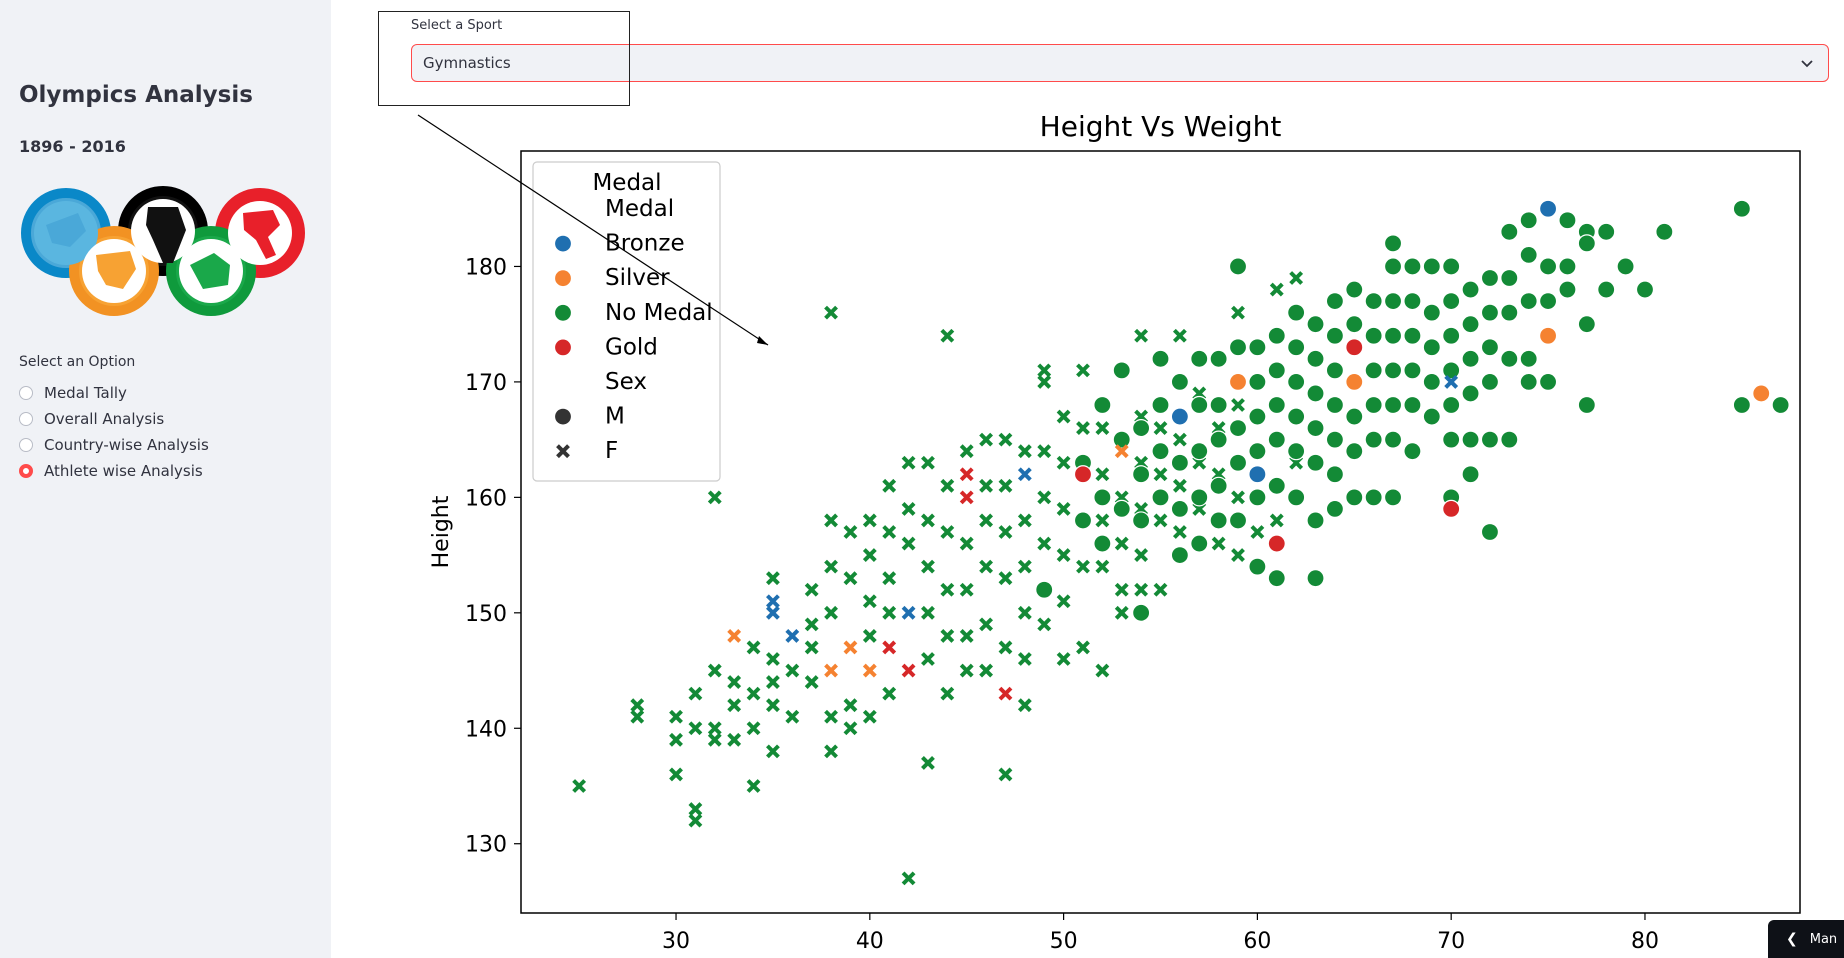 The width and height of the screenshot is (1844, 958). What do you see at coordinates (593, 230) in the screenshot?
I see `annotation-arrow` at bounding box center [593, 230].